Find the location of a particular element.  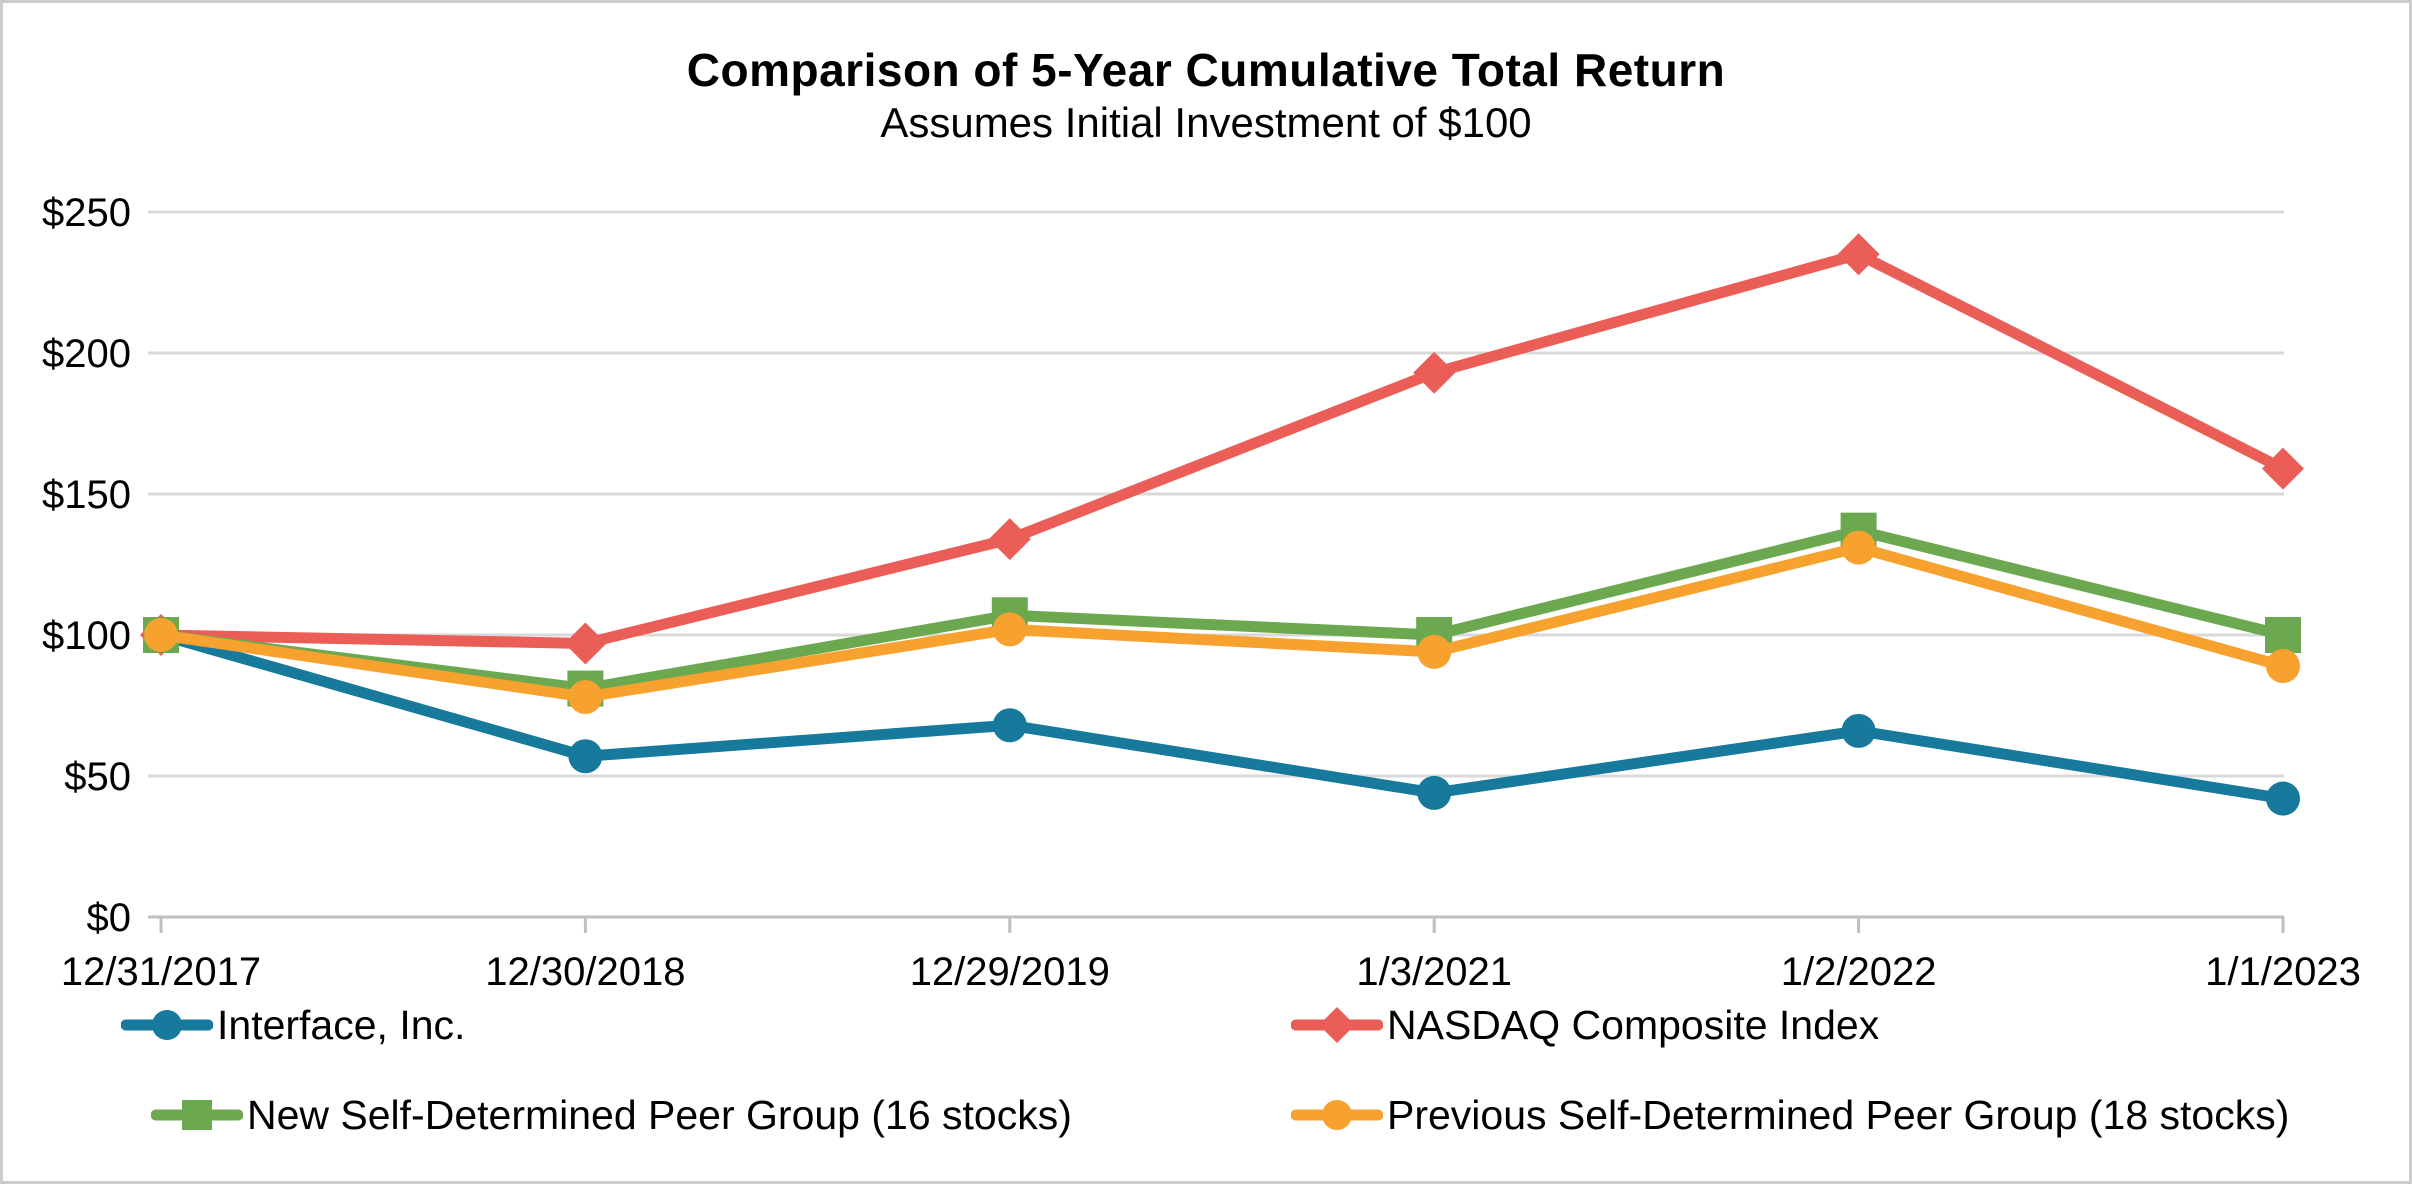

y-tick-label: $50 is located at coordinates (97, 777).